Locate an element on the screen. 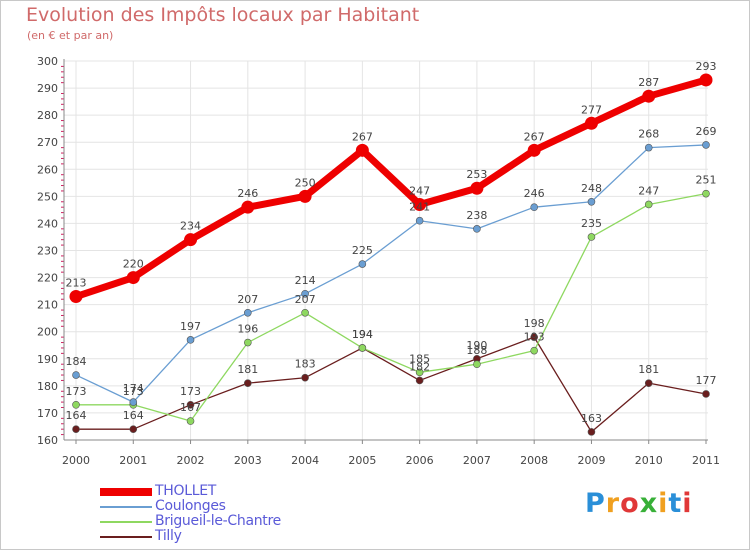  y-tick-label: 210 is located at coordinates (47, 305).